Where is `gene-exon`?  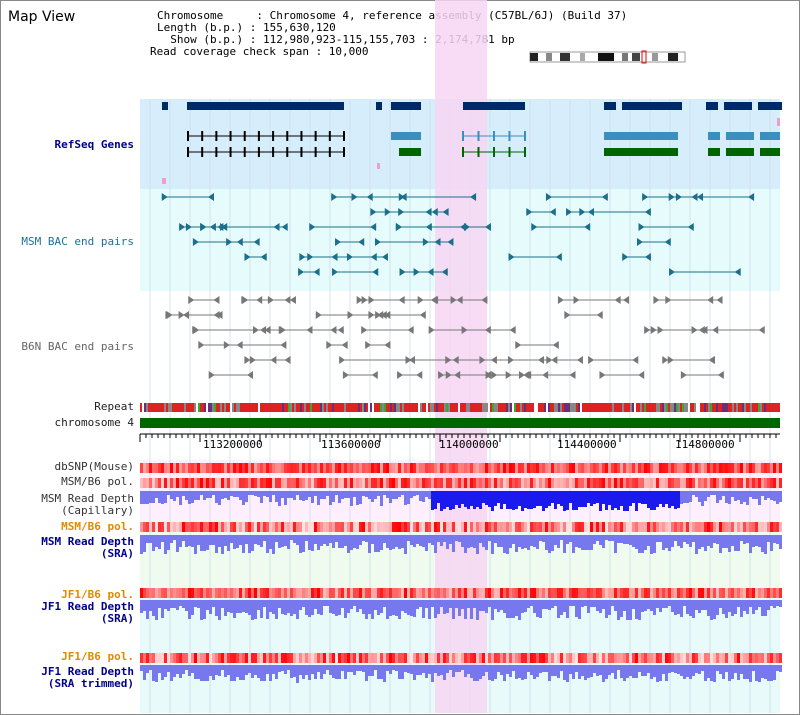
gene-exon is located at coordinates (463, 152).